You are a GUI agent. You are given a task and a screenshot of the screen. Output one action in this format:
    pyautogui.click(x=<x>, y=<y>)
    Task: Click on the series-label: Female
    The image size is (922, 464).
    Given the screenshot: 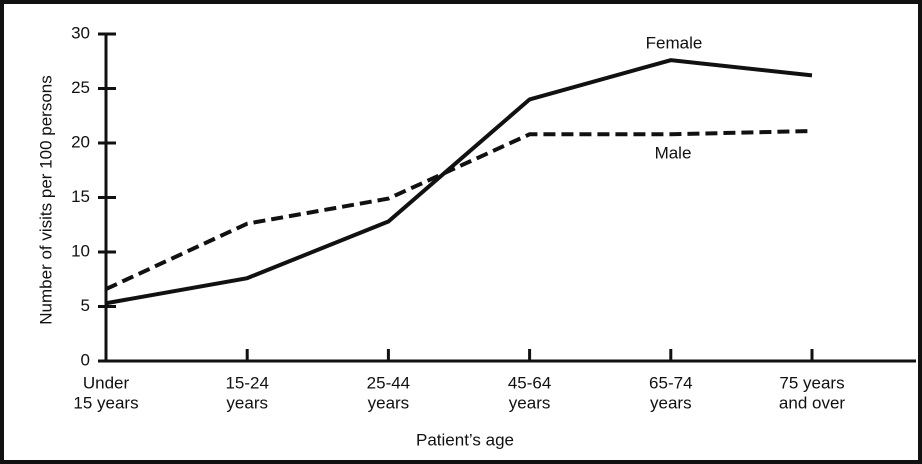 What is the action you would take?
    pyautogui.click(x=674, y=42)
    